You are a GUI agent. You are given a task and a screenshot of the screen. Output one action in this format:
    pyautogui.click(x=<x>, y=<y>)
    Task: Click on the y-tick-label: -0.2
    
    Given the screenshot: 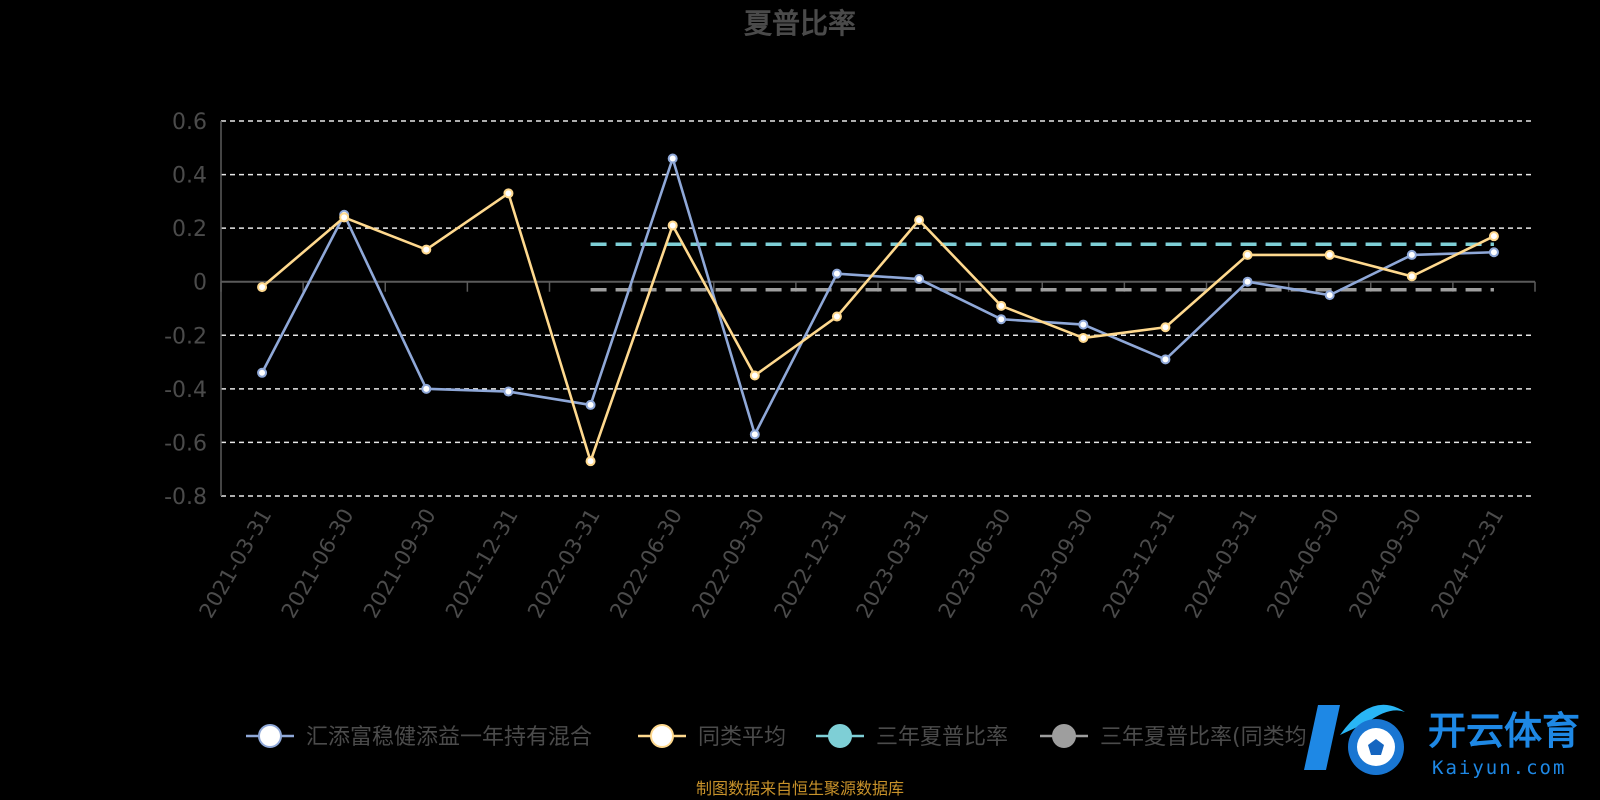 What is the action you would take?
    pyautogui.click(x=185, y=336)
    